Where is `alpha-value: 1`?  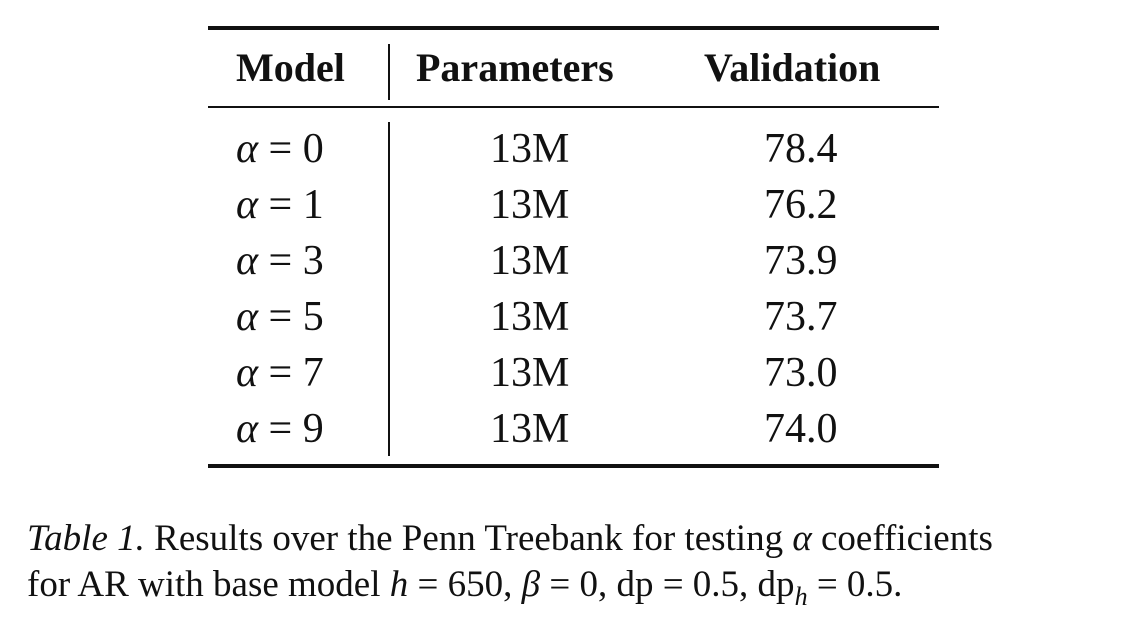
alpha-value: 1 is located at coordinates (313, 205).